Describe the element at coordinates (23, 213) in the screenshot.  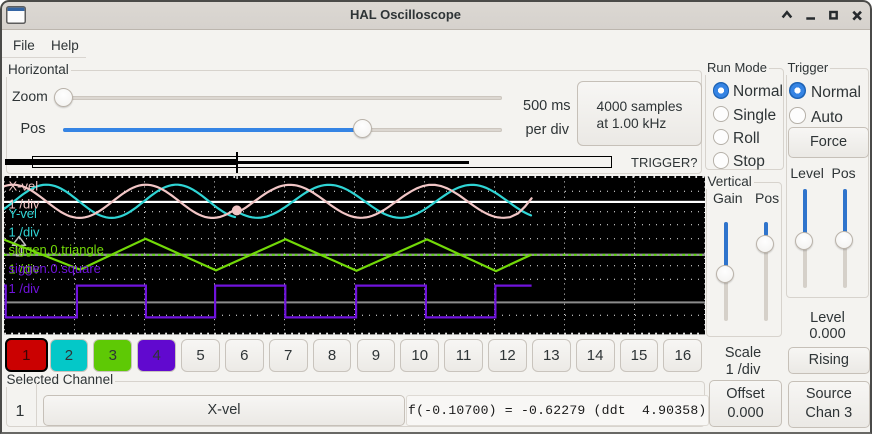
I see `svg-text: Y-vel` at that location.